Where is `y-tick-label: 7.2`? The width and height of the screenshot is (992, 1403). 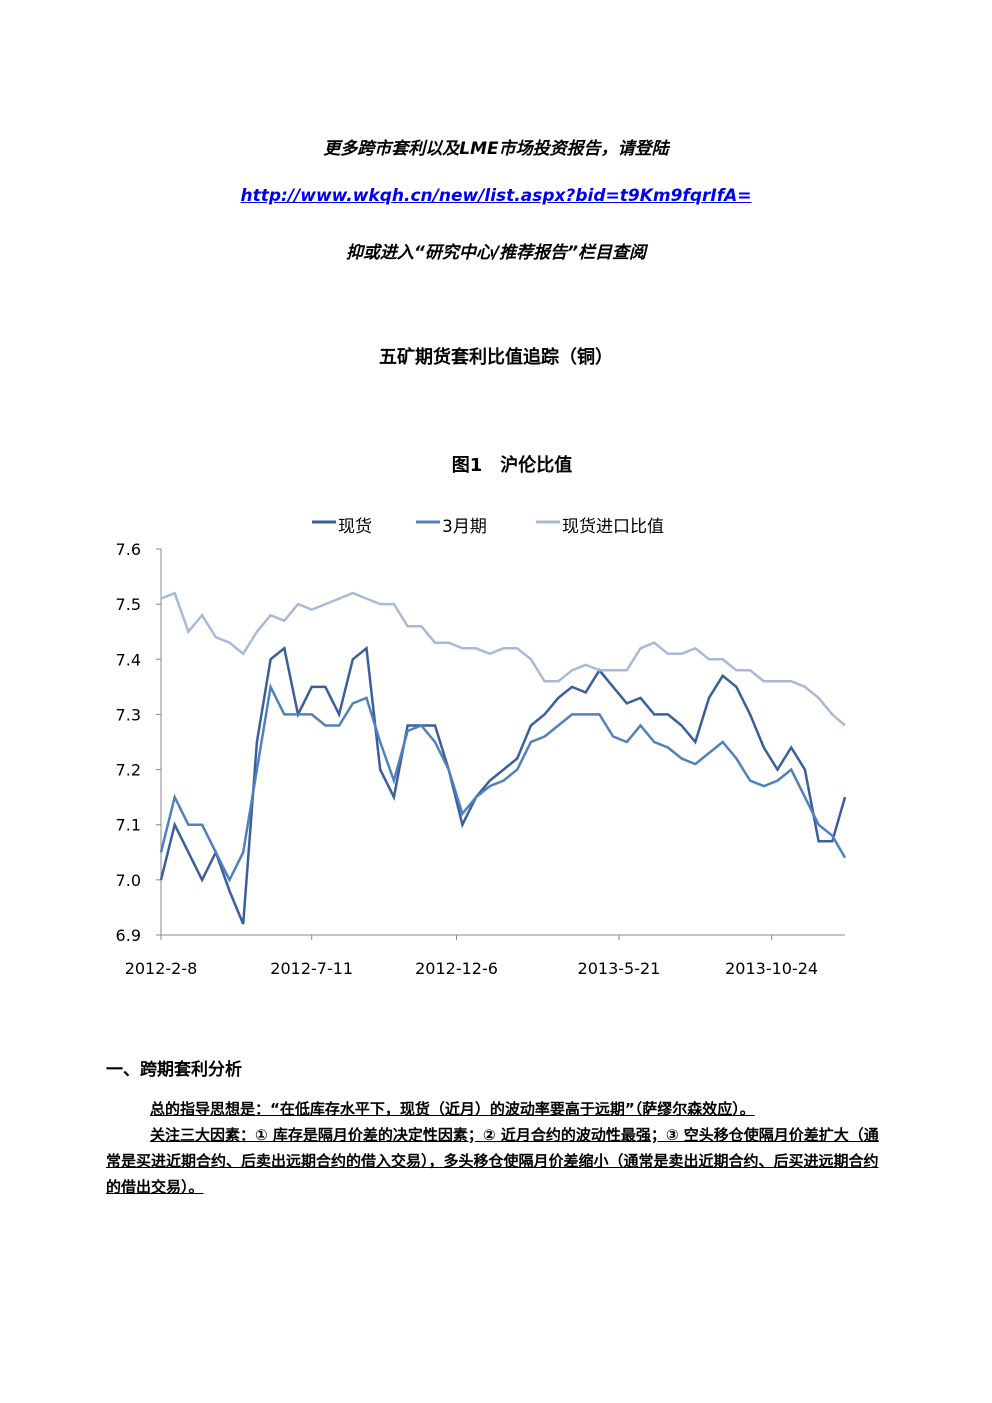 y-tick-label: 7.2 is located at coordinates (128, 770).